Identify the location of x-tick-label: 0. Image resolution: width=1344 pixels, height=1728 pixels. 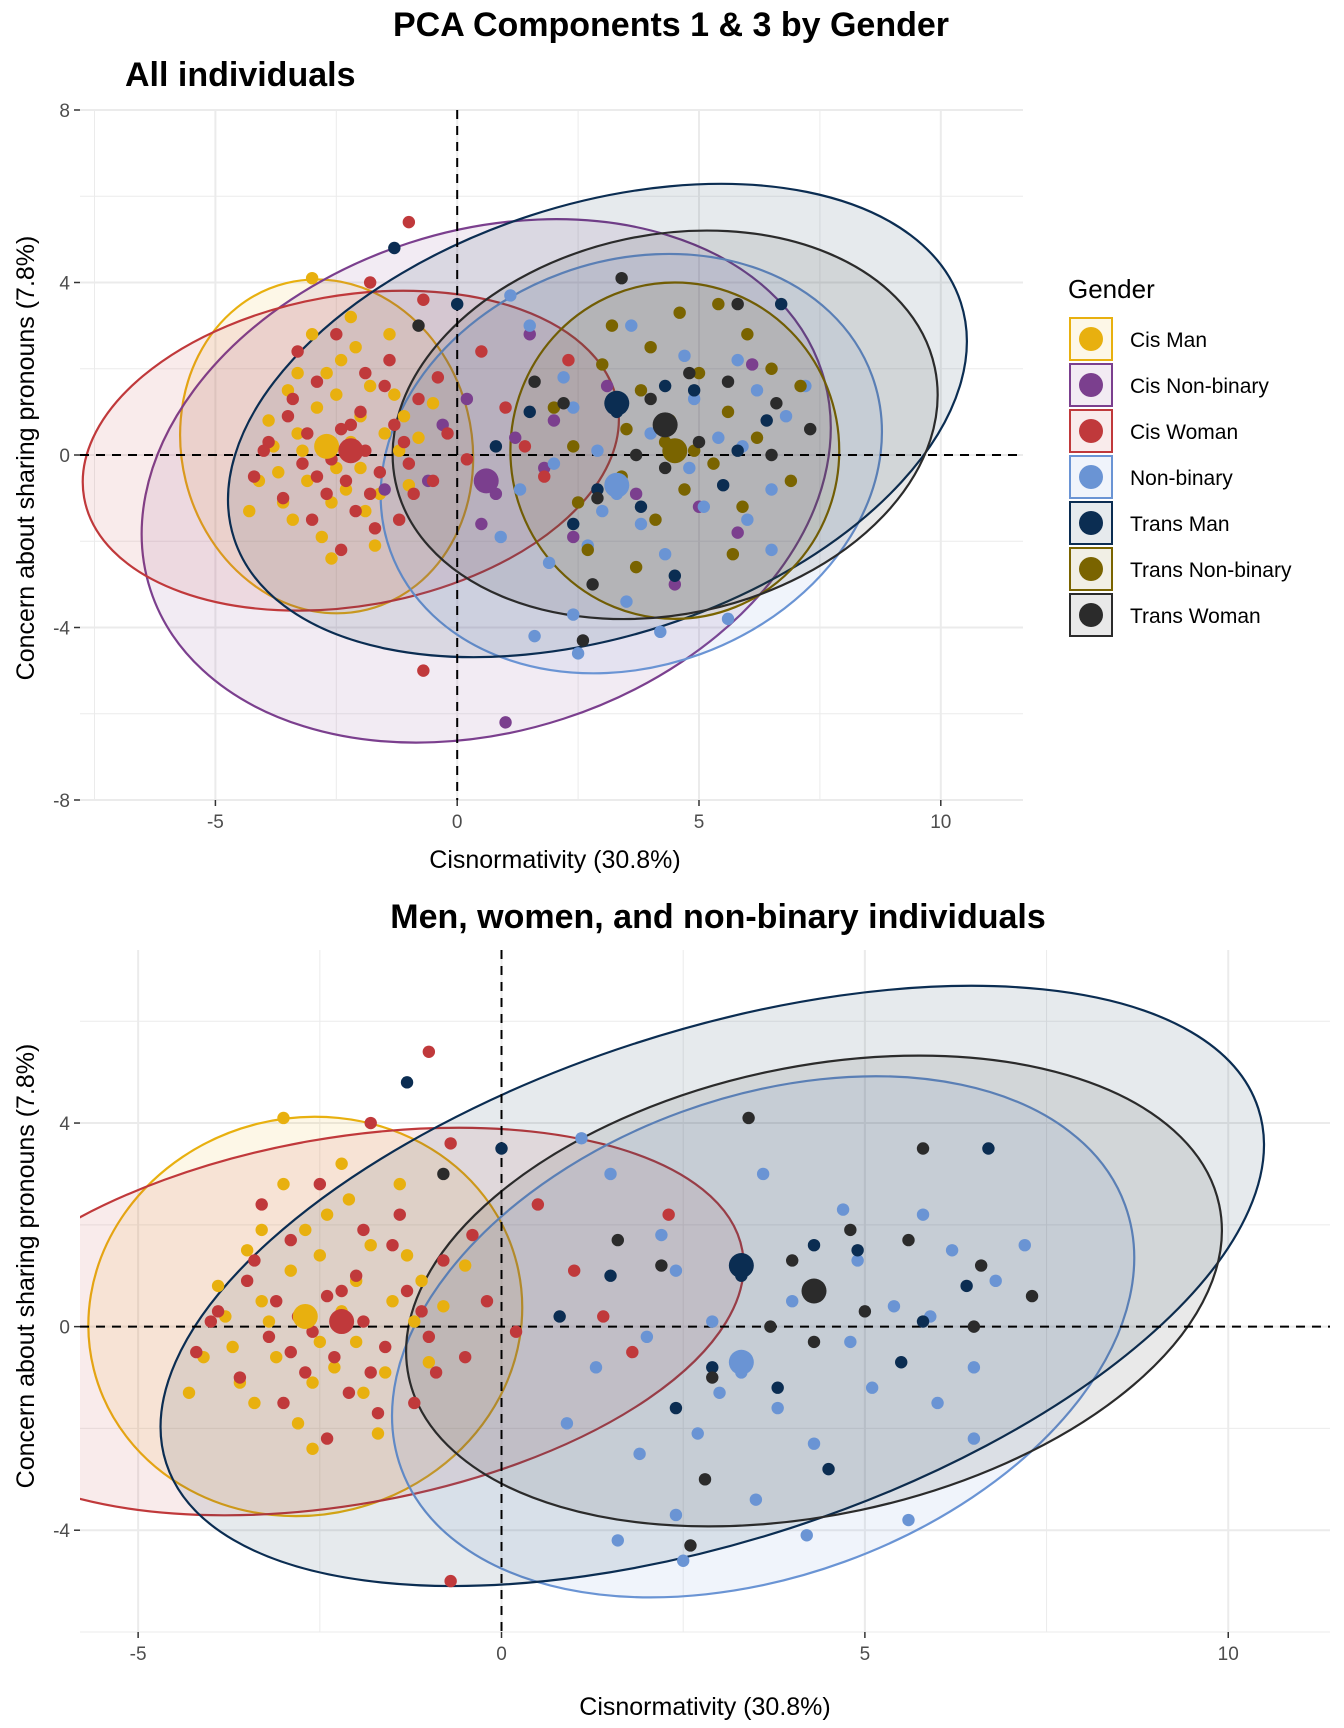
(457, 822).